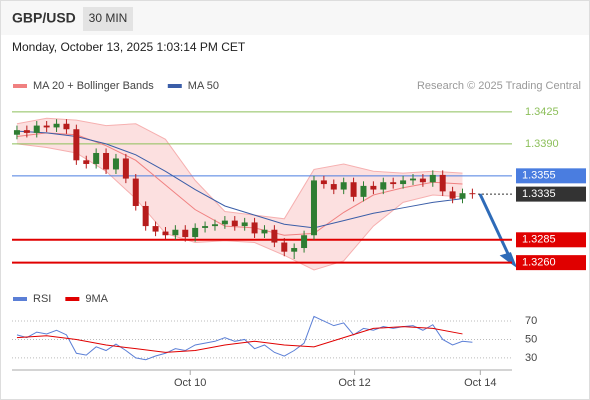 This screenshot has height=400, width=590. Describe the element at coordinates (480, 383) in the screenshot. I see `x-tick-label: Oct 14` at that location.